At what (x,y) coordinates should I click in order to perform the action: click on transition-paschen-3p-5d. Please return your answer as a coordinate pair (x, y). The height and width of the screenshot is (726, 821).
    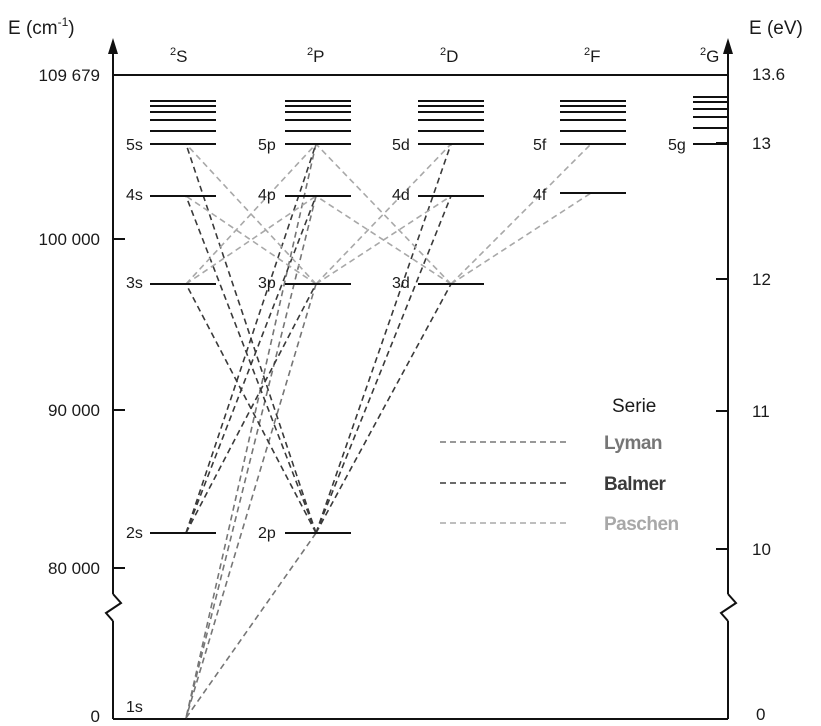
    Looking at the image, I should click on (383, 214).